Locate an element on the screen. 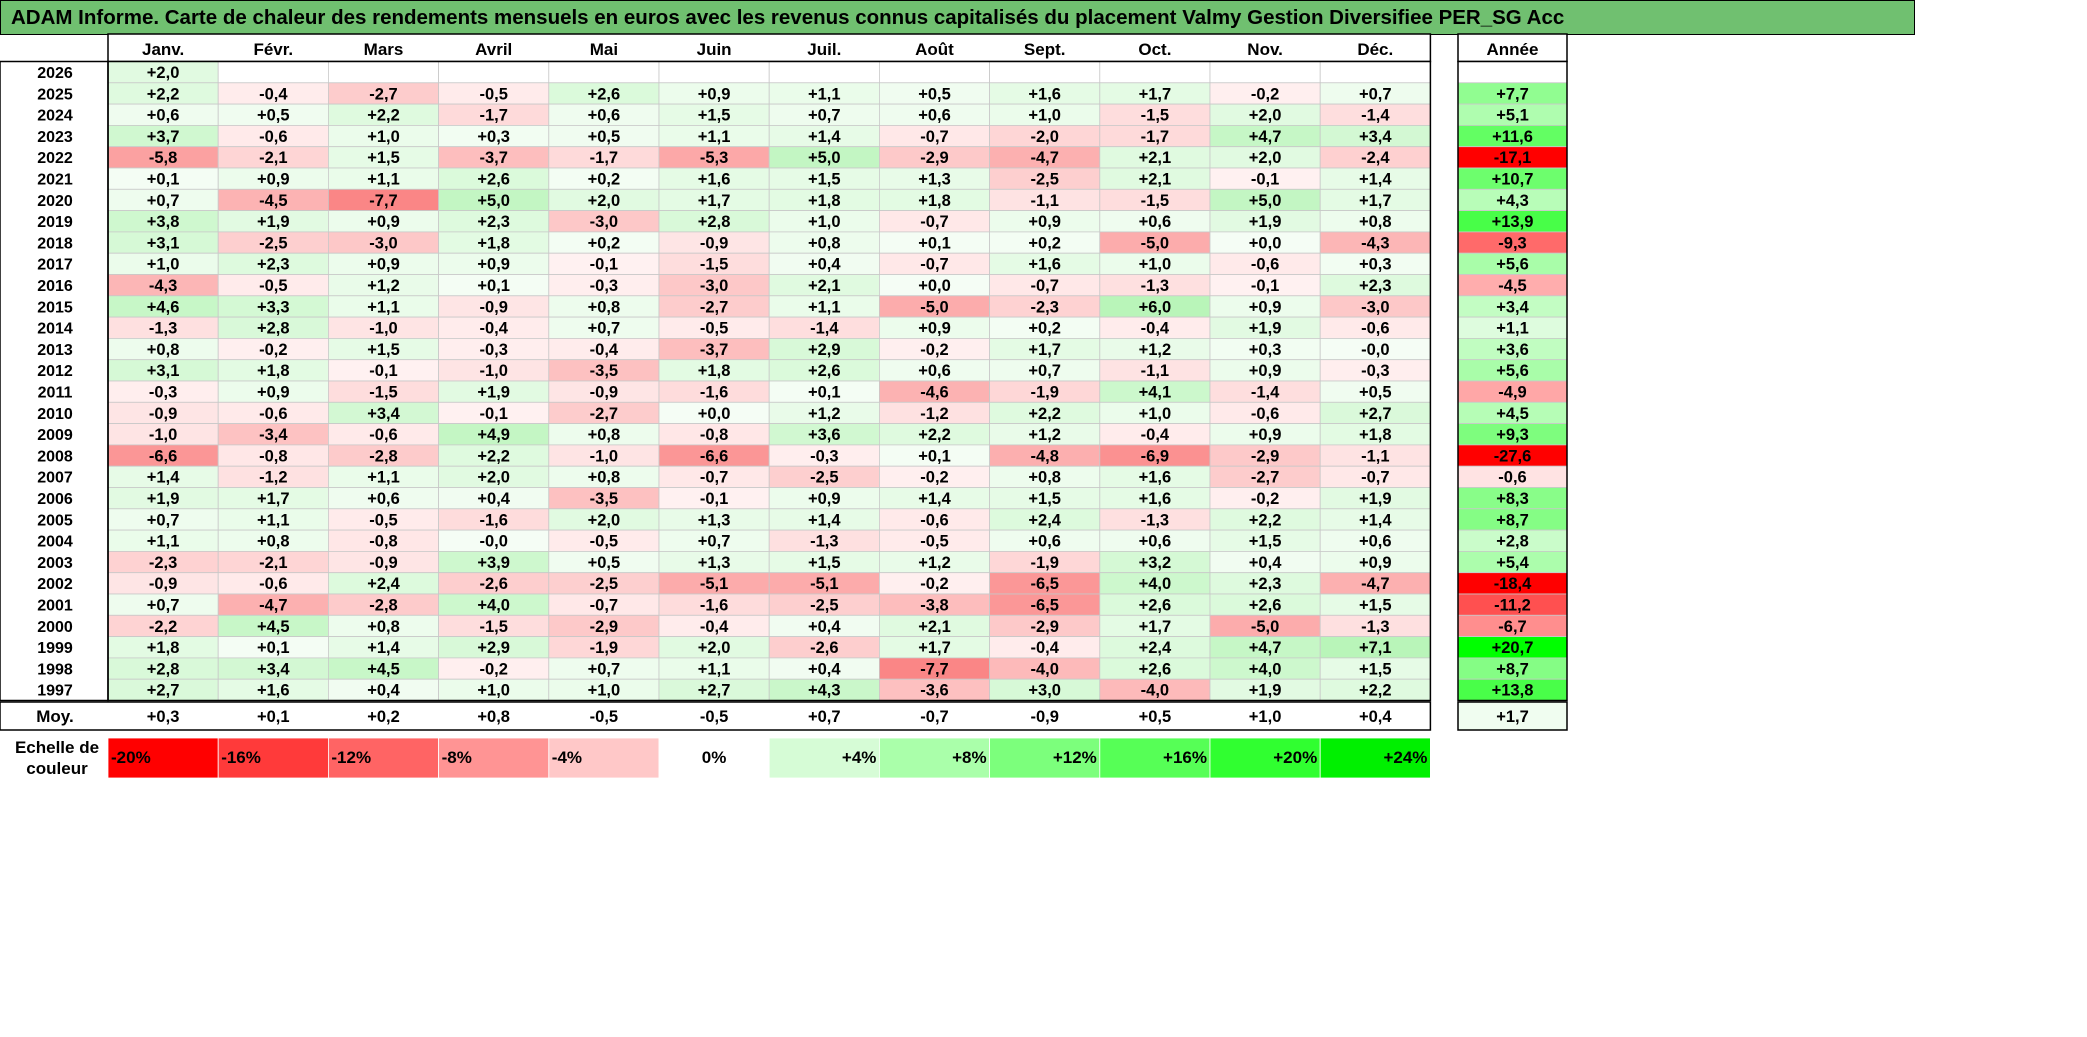 Image resolution: width=2087 pixels, height=1037 pixels. value-2022-5: -1,7 is located at coordinates (604, 158).